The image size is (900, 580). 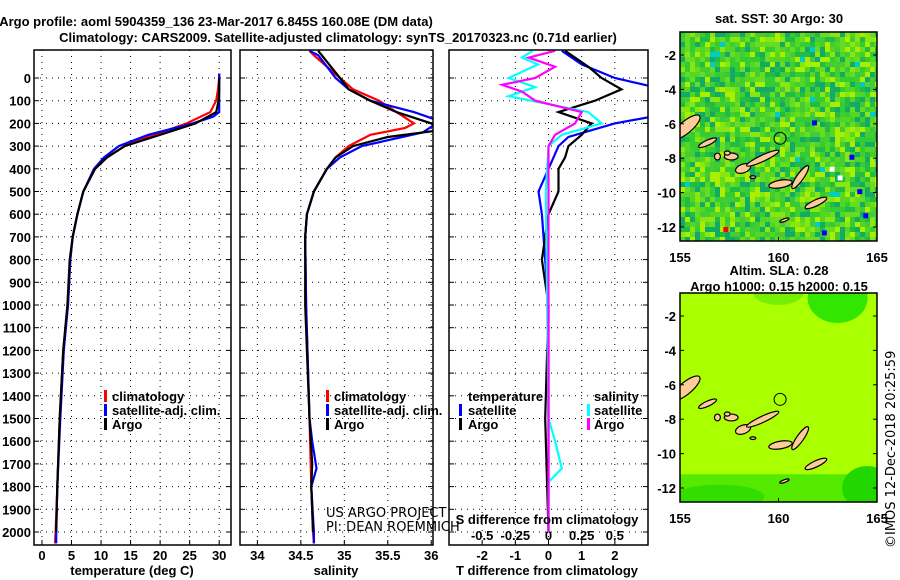 I want to click on legend-swatch-climatology, so click(x=327, y=396).